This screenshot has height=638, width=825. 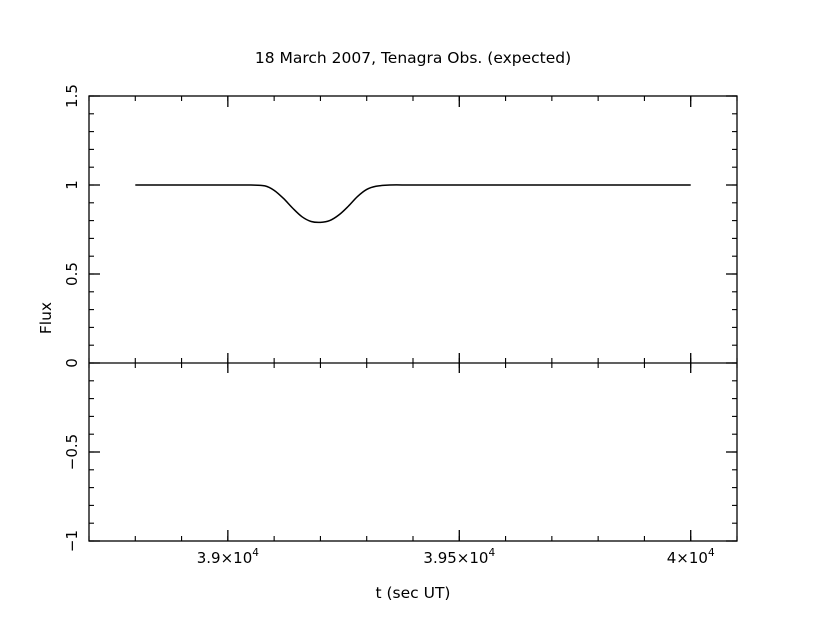 What do you see at coordinates (413, 593) in the screenshot?
I see `x-axis-label: t (sec UT)` at bounding box center [413, 593].